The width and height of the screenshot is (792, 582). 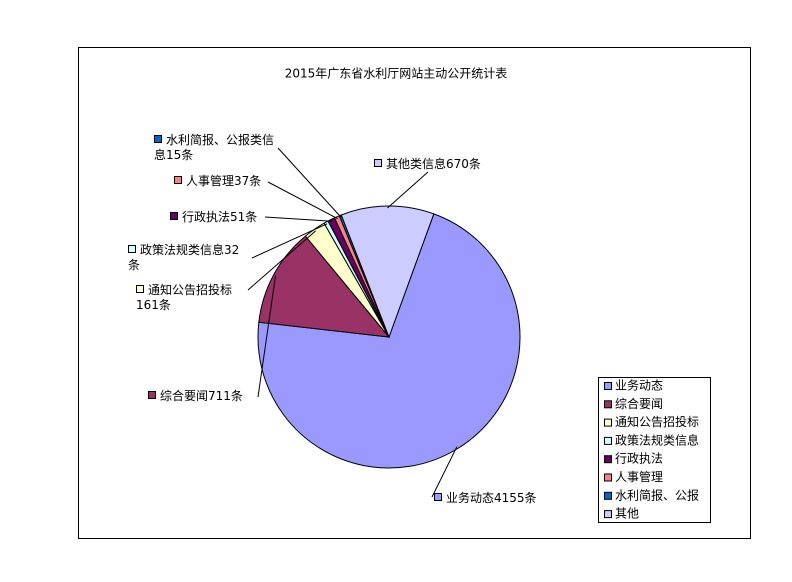 I want to click on data-label: 政策法规类信息32条, so click(x=189, y=258).